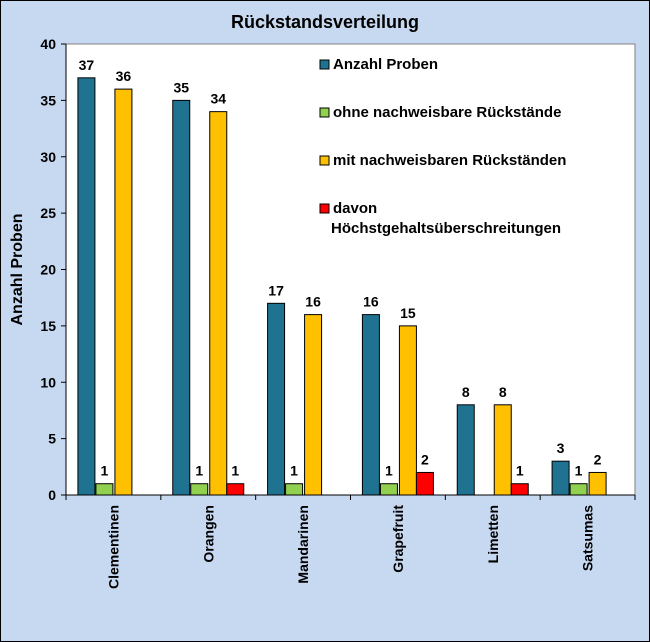 The height and width of the screenshot is (642, 650). I want to click on y-tick-label: 40, so click(48, 44).